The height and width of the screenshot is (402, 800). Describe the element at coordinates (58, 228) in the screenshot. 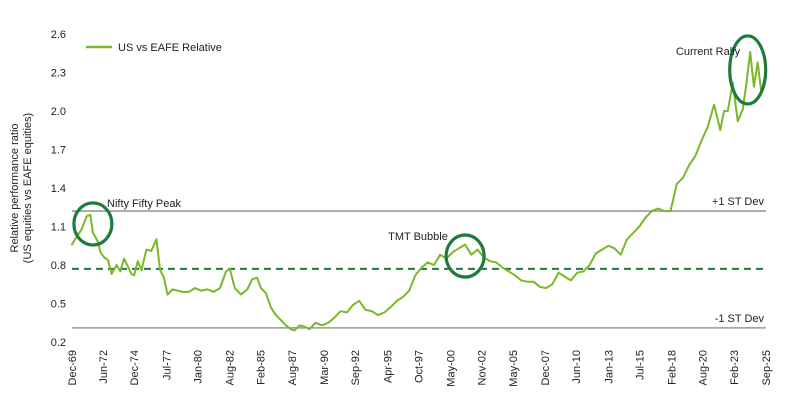

I see `y-tick-label: 1.1` at that location.